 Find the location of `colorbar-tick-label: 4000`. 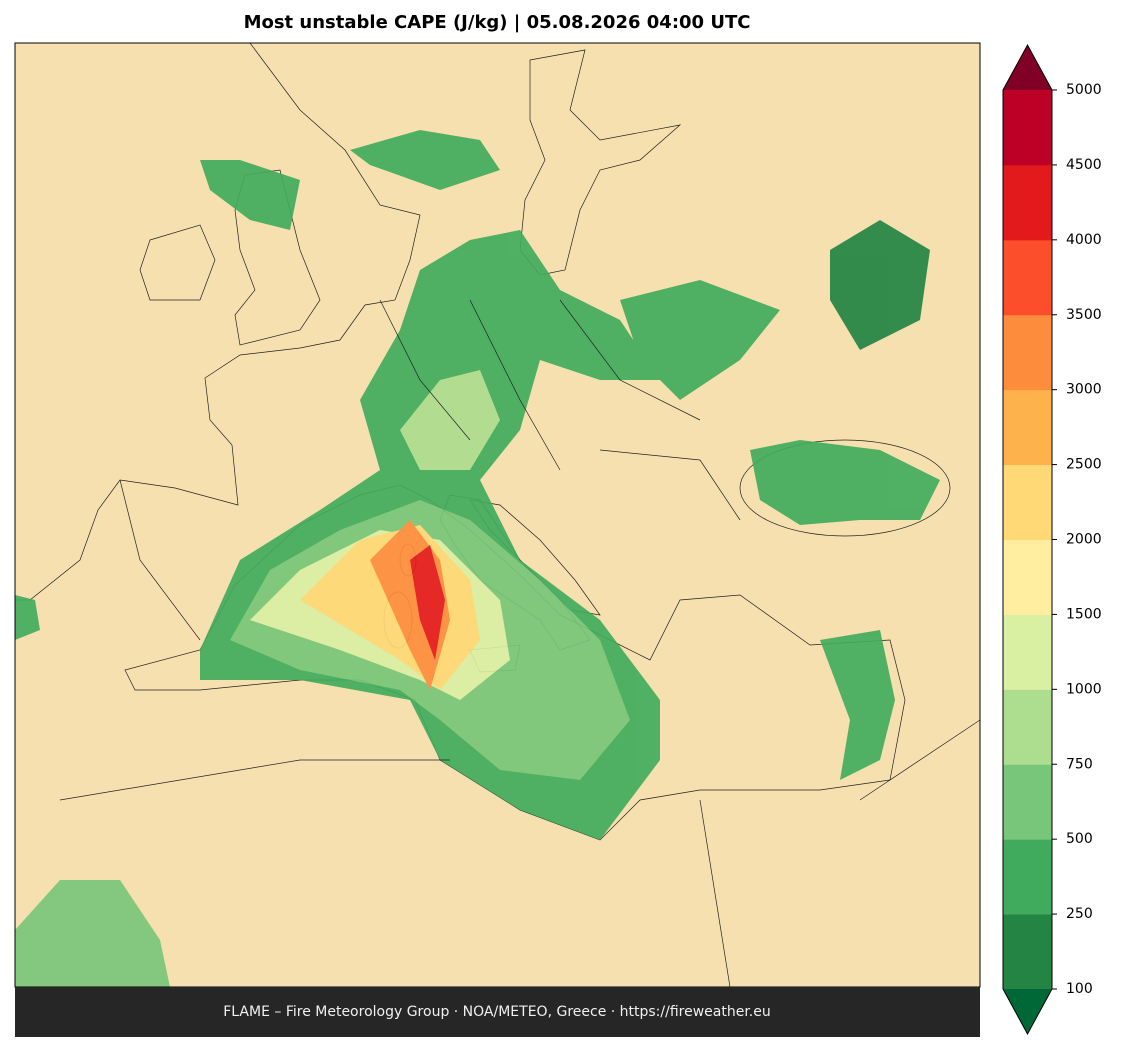

colorbar-tick-label: 4000 is located at coordinates (1084, 240).